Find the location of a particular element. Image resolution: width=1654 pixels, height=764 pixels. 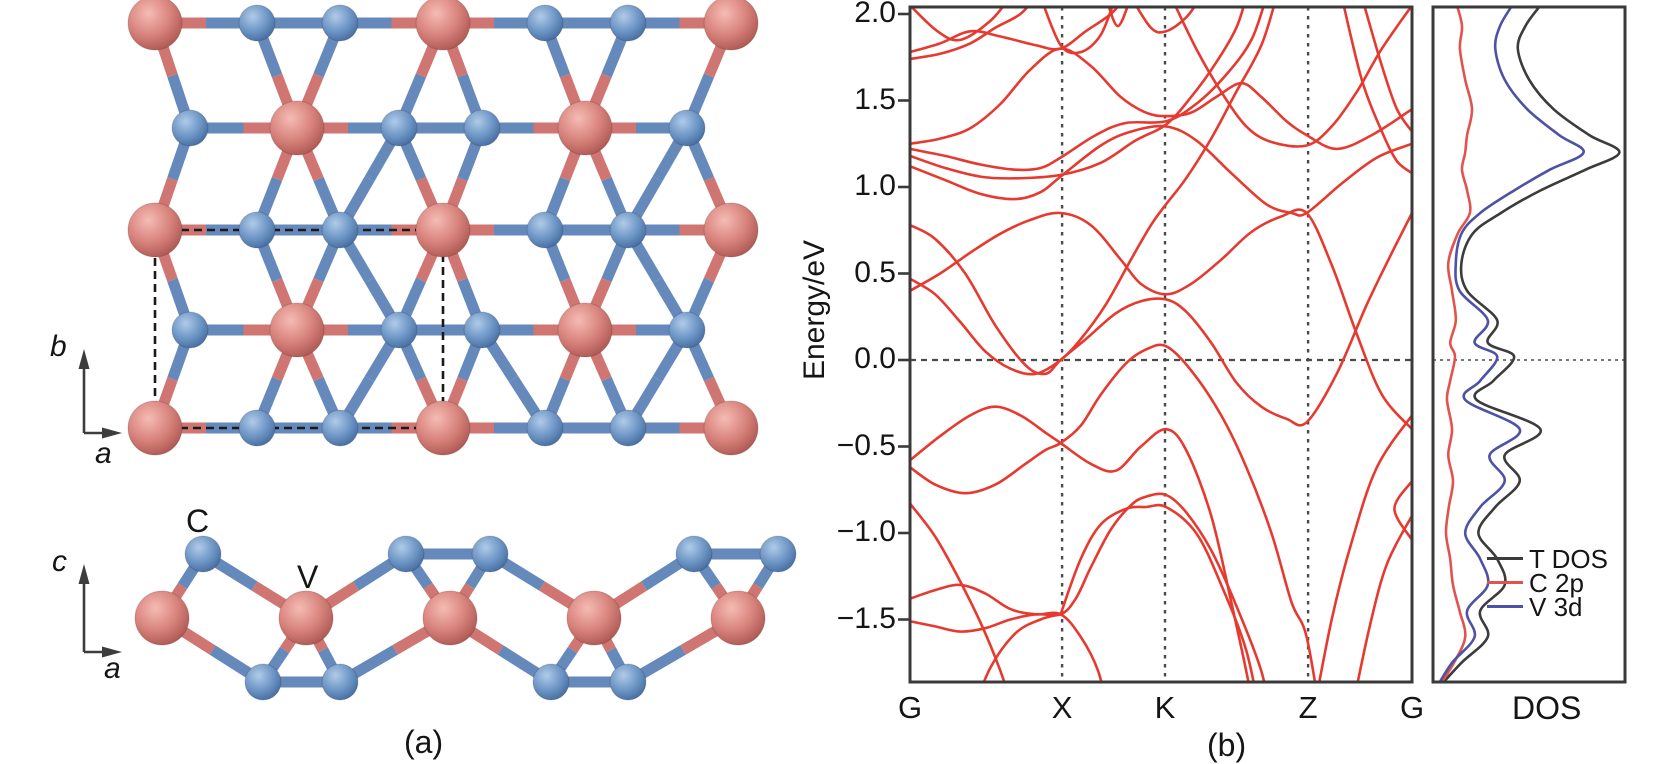

c-axis-label: c is located at coordinates (59, 561).